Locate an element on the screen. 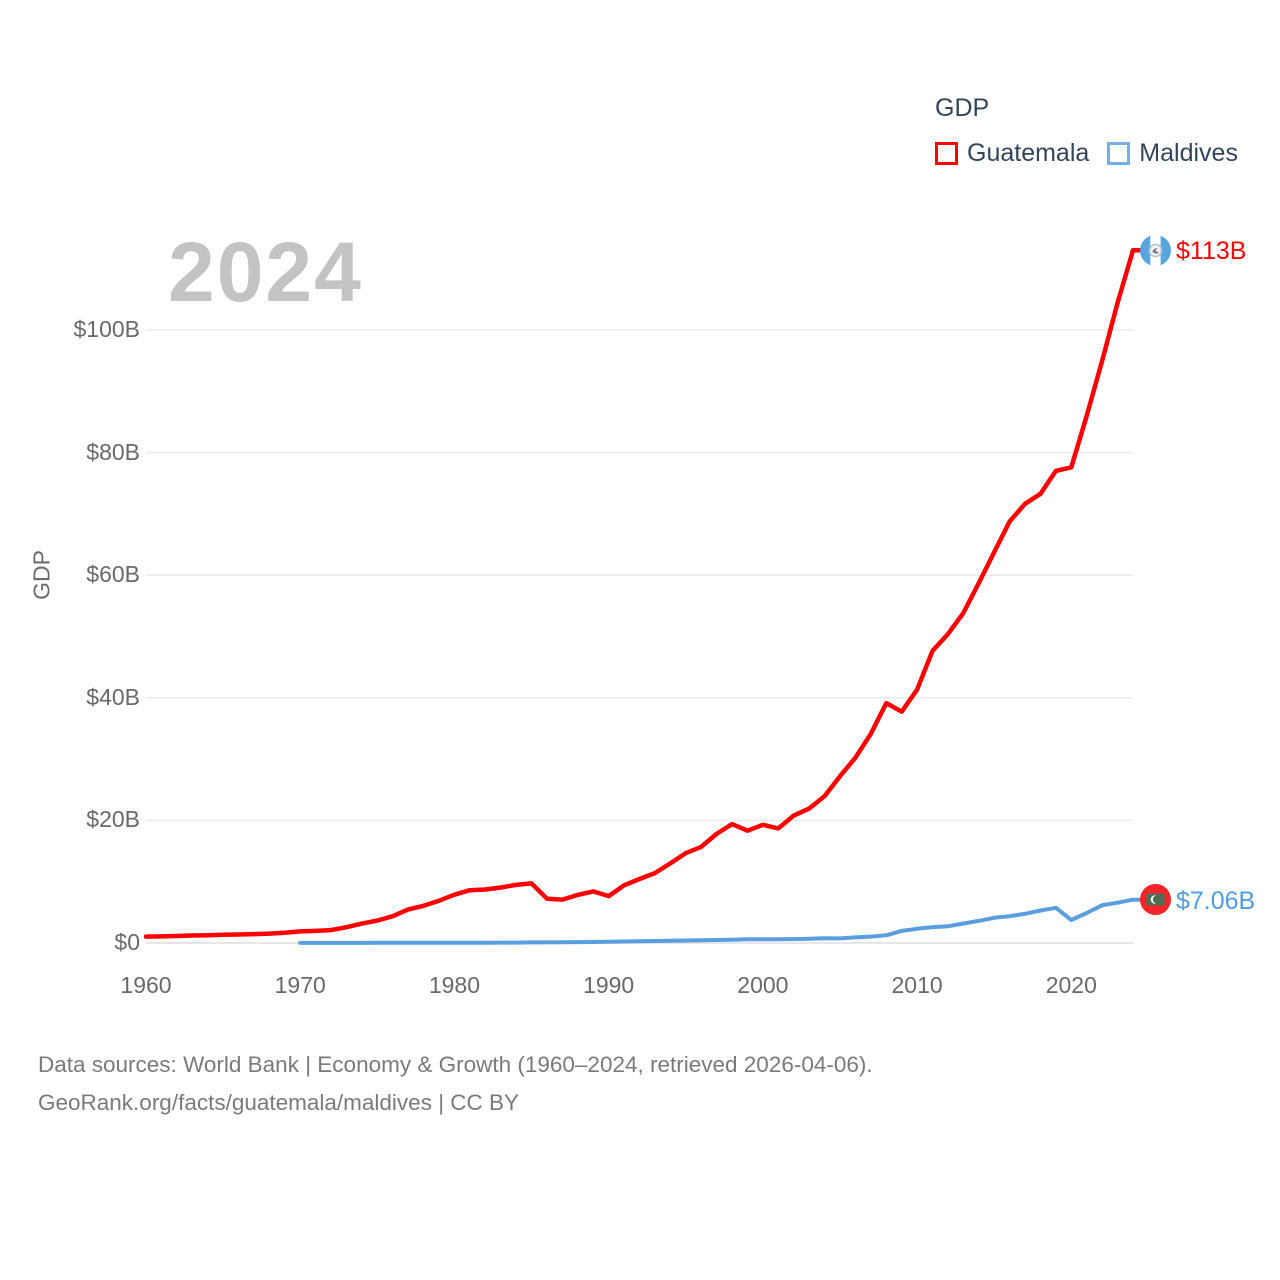 This screenshot has height=1280, width=1280. maldives-series-swatch is located at coordinates (1119, 153).